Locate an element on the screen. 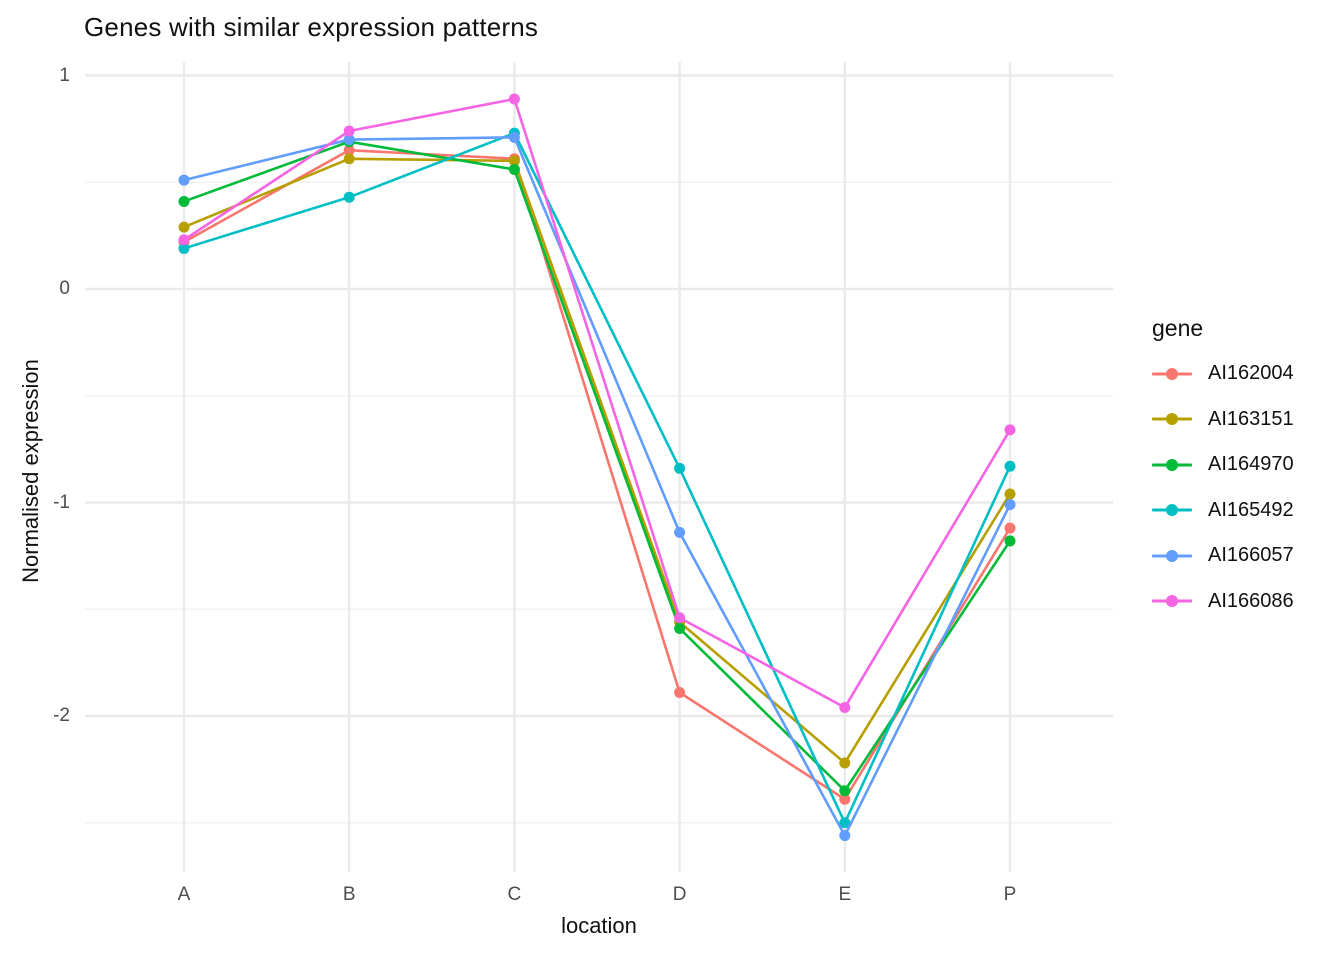  x-tick-label: P is located at coordinates (1010, 894).